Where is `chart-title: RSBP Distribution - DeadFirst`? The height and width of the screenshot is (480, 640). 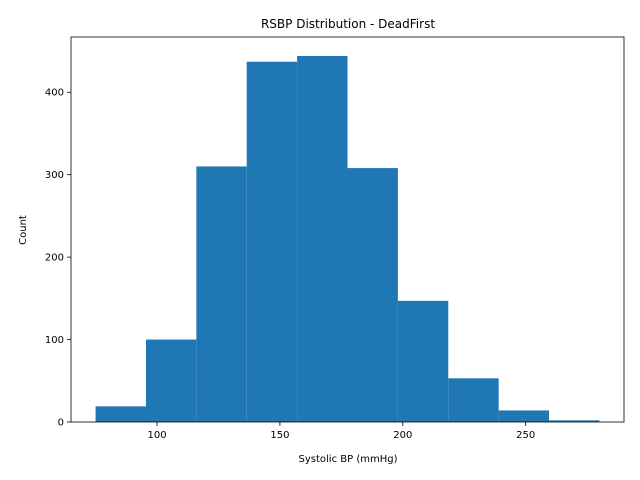 chart-title: RSBP Distribution - DeadFirst is located at coordinates (348, 24).